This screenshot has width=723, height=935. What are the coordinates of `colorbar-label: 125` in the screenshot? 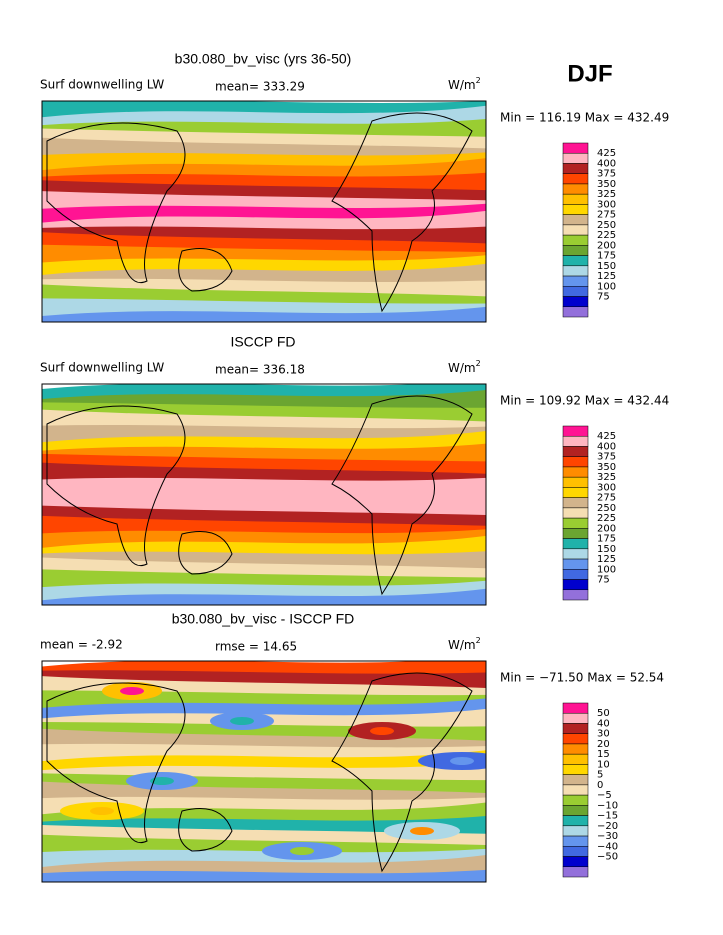 It's located at (606, 276).